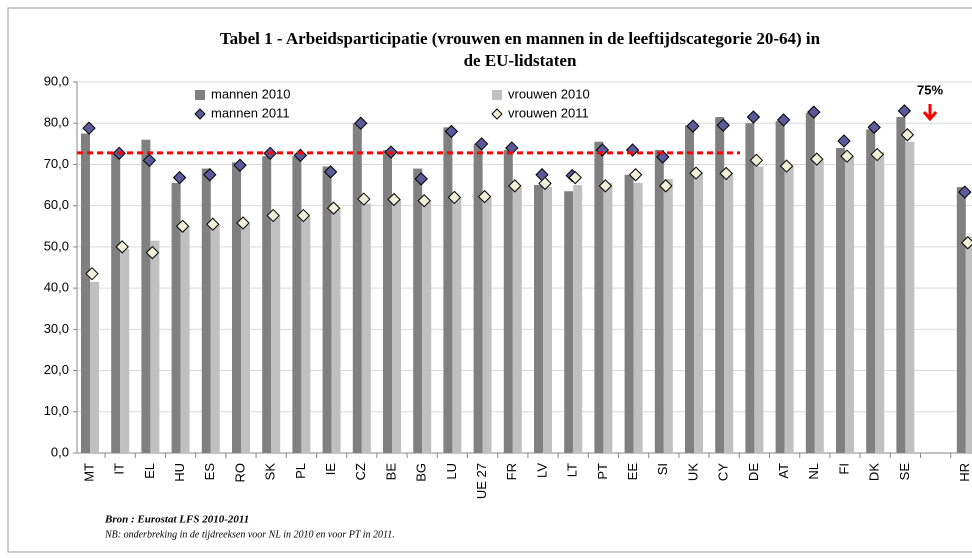  I want to click on x-tick-label: HR, so click(964, 472).